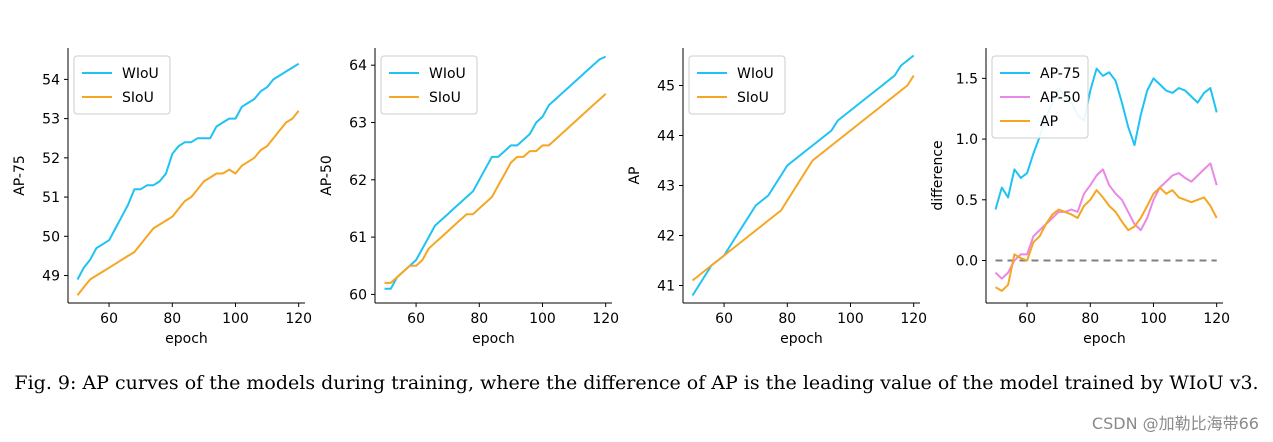  What do you see at coordinates (967, 262) in the screenshot?
I see `y-tick-label: 0.0` at bounding box center [967, 262].